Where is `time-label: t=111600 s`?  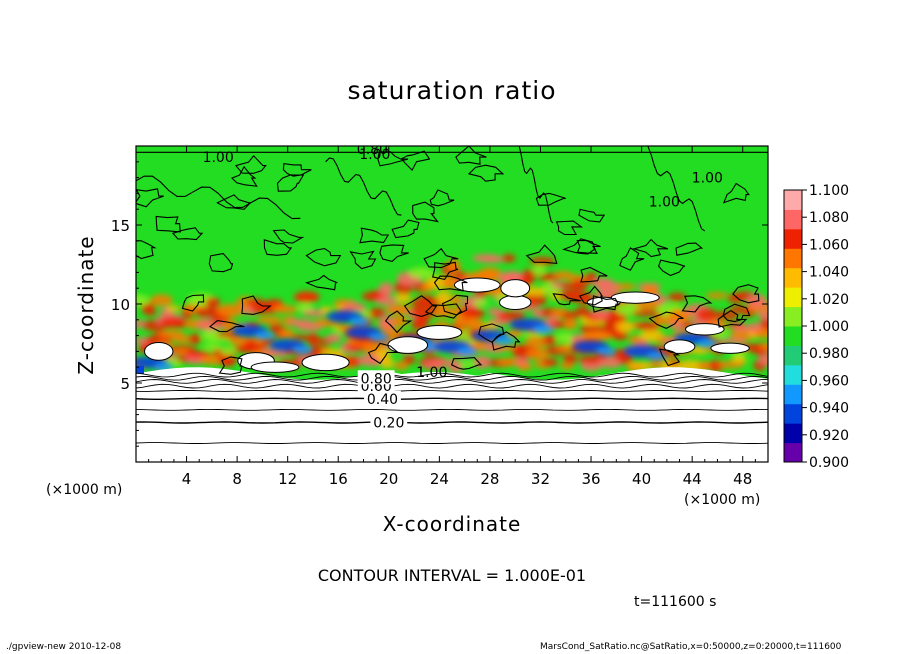
time-label: t=111600 s is located at coordinates (675, 602).